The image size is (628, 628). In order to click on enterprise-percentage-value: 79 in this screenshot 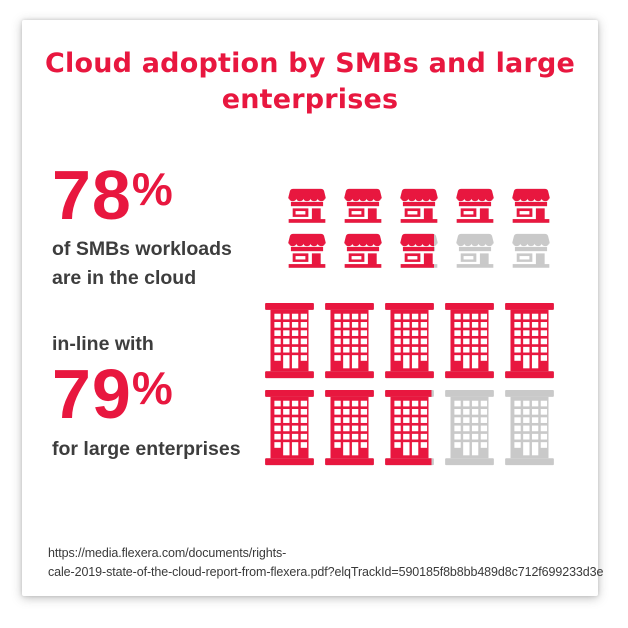, I will do `click(92, 394)`.